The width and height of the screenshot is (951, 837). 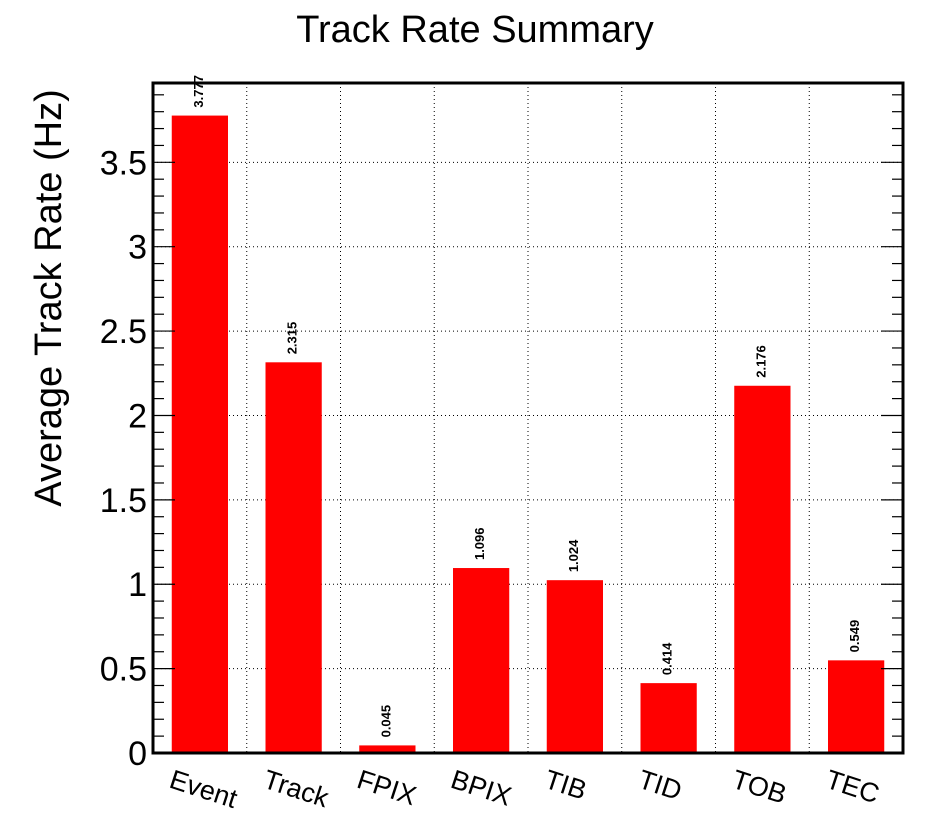 What do you see at coordinates (668, 718) in the screenshot?
I see `bar-tid` at bounding box center [668, 718].